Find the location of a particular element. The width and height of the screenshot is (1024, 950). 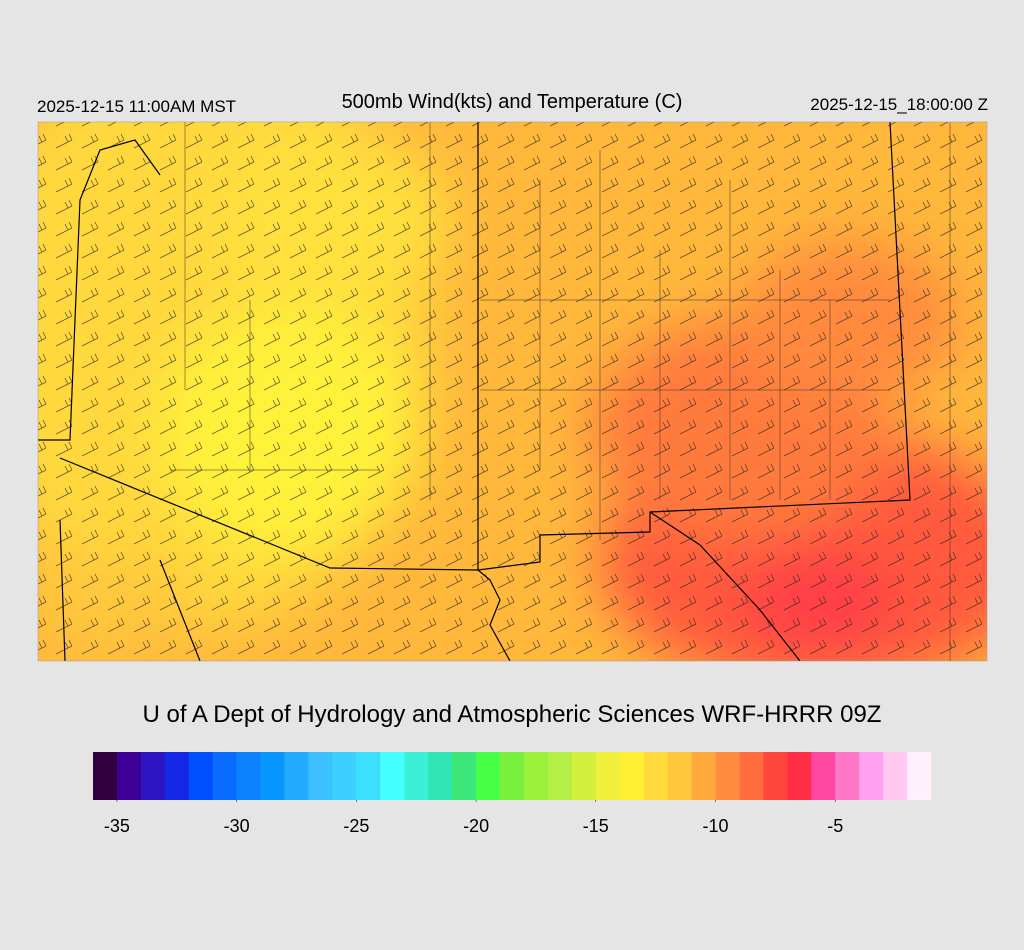

valid-time-utc: 2025-12-15_18:00:00 Z is located at coordinates (899, 104).